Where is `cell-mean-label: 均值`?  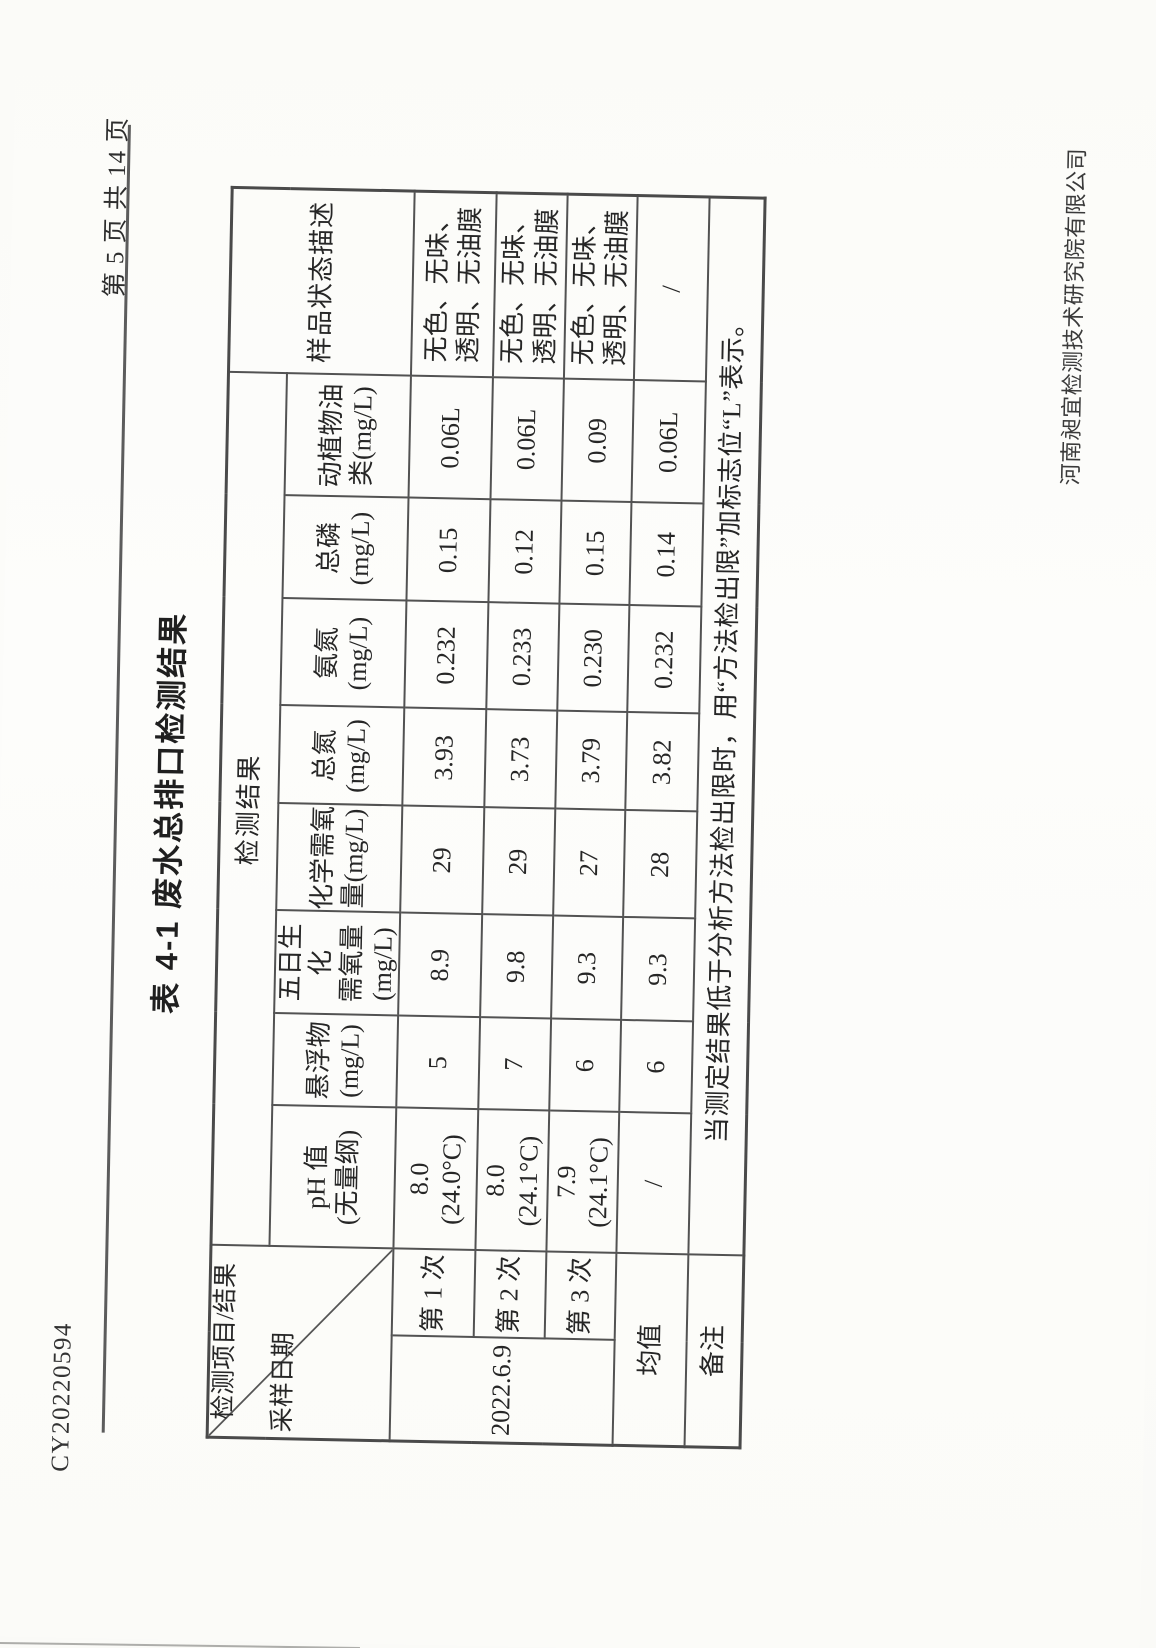 cell-mean-label: 均值 is located at coordinates (650, 1350).